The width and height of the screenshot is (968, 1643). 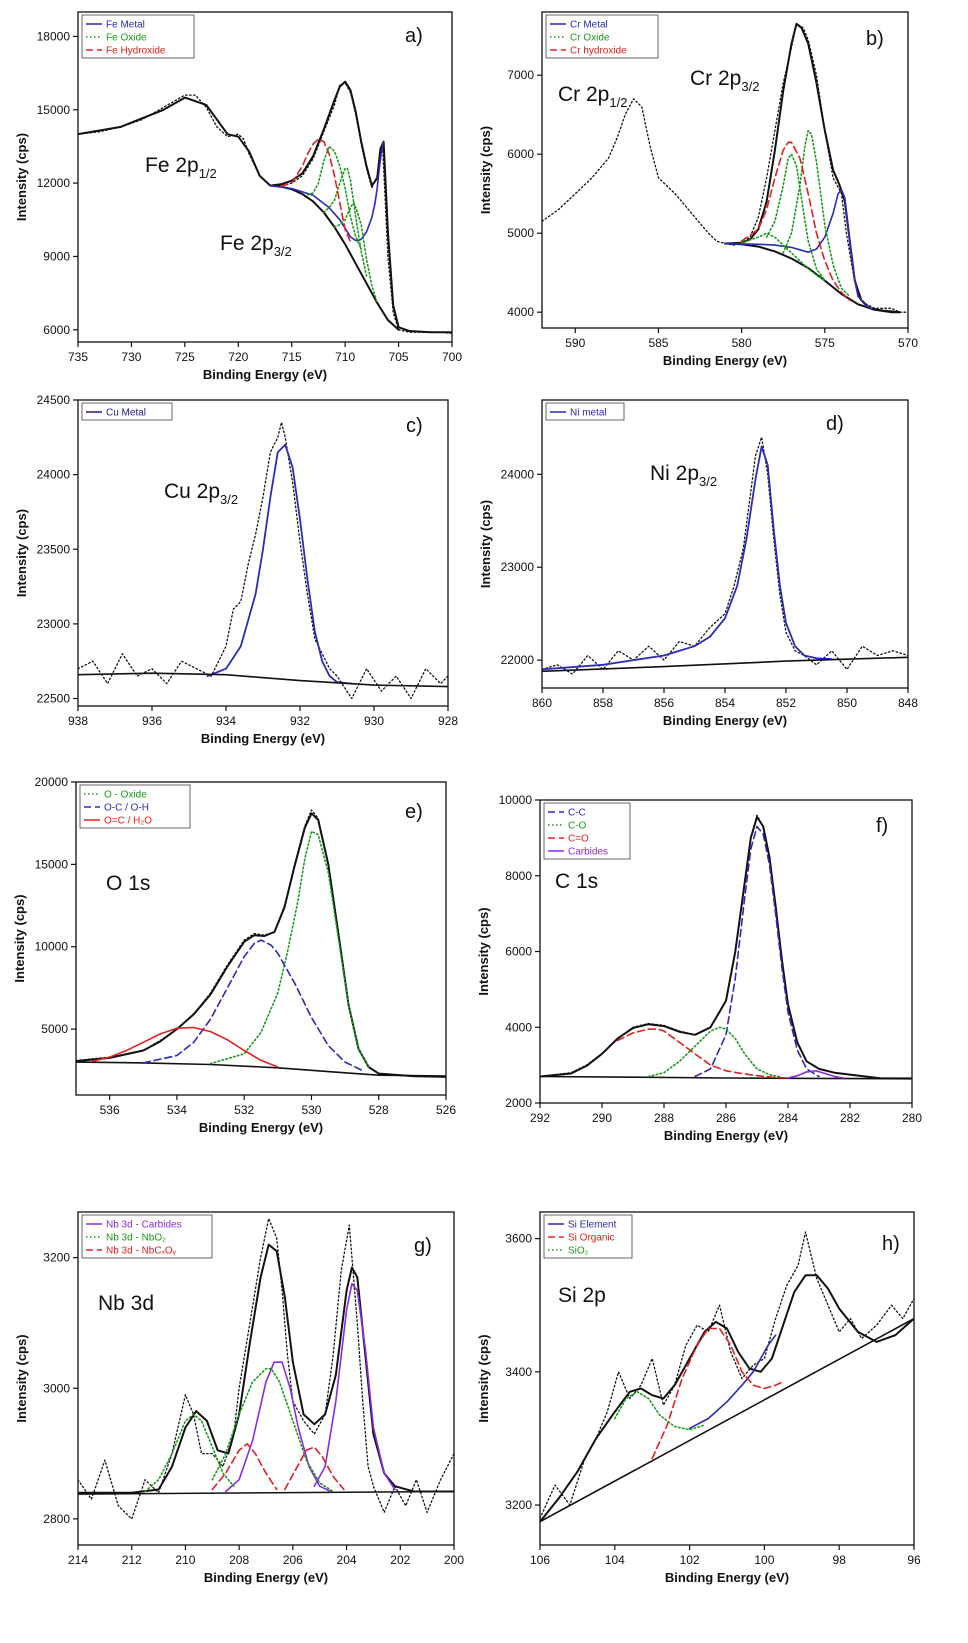 What do you see at coordinates (542, 703) in the screenshot?
I see `x-tick-label: 860` at bounding box center [542, 703].